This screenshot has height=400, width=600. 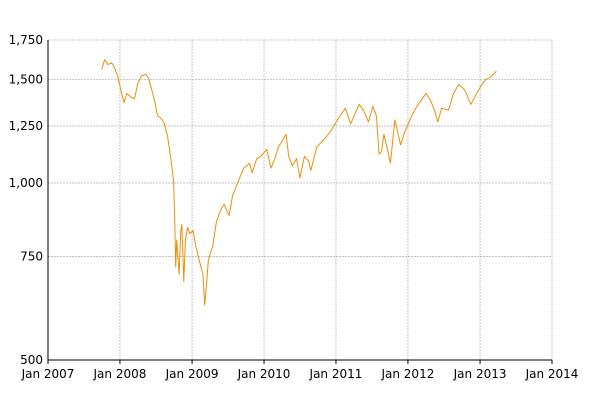 What do you see at coordinates (48, 374) in the screenshot?
I see `x-tick-label: Jan 2007` at bounding box center [48, 374].